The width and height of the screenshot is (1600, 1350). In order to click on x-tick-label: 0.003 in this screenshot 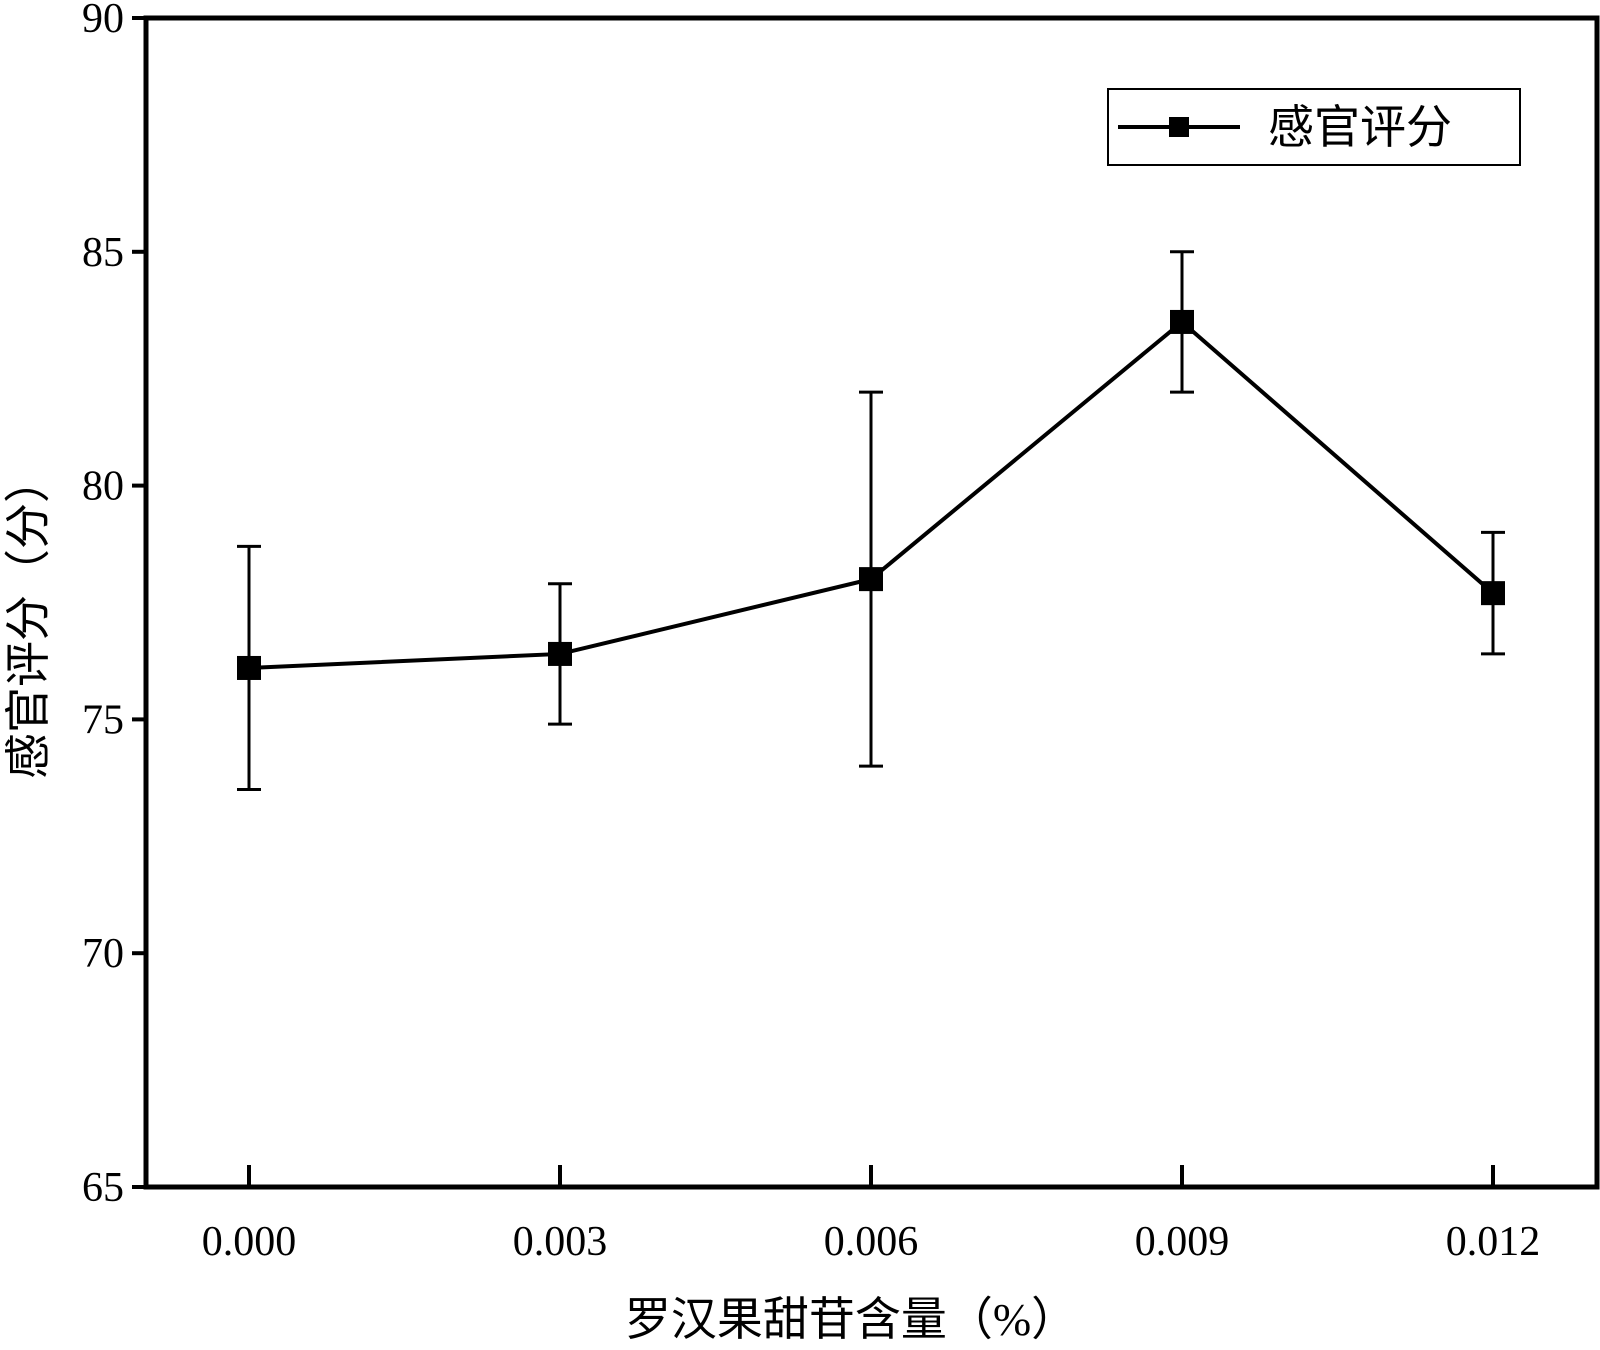, I will do `click(560, 1242)`.